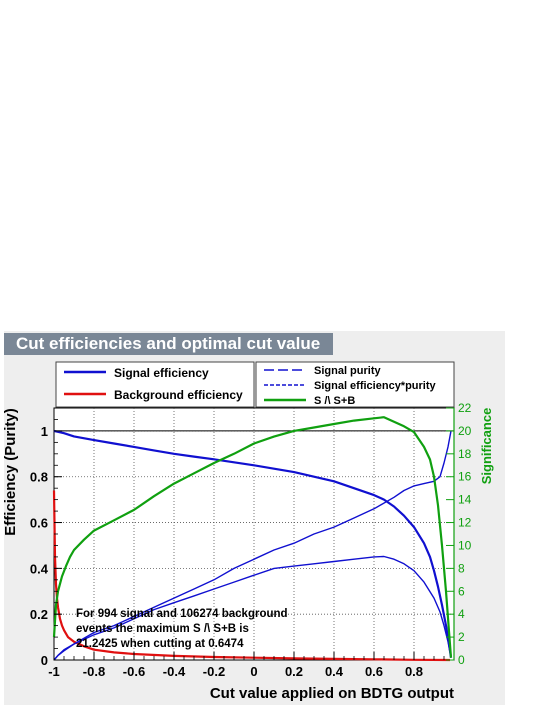  What do you see at coordinates (178, 395) in the screenshot?
I see `legend-label: Background efficiency` at bounding box center [178, 395].